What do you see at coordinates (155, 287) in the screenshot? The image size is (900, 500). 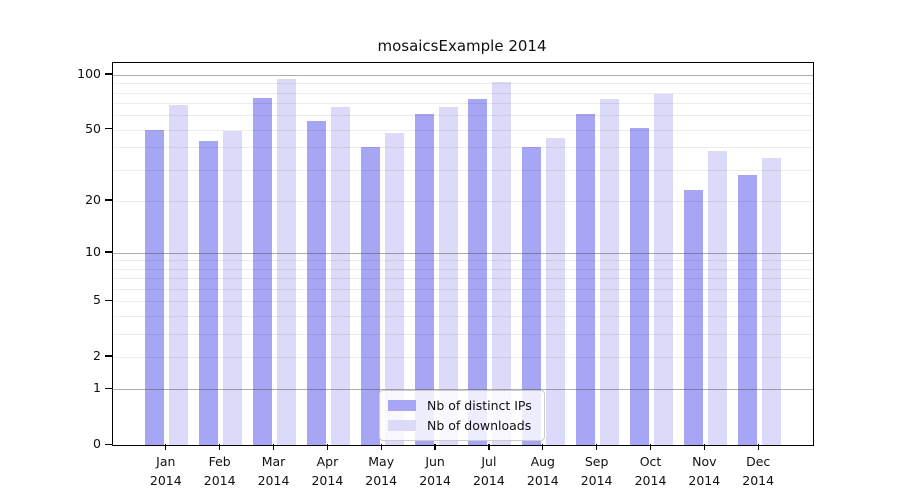 I see `bar-ips-jan` at bounding box center [155, 287].